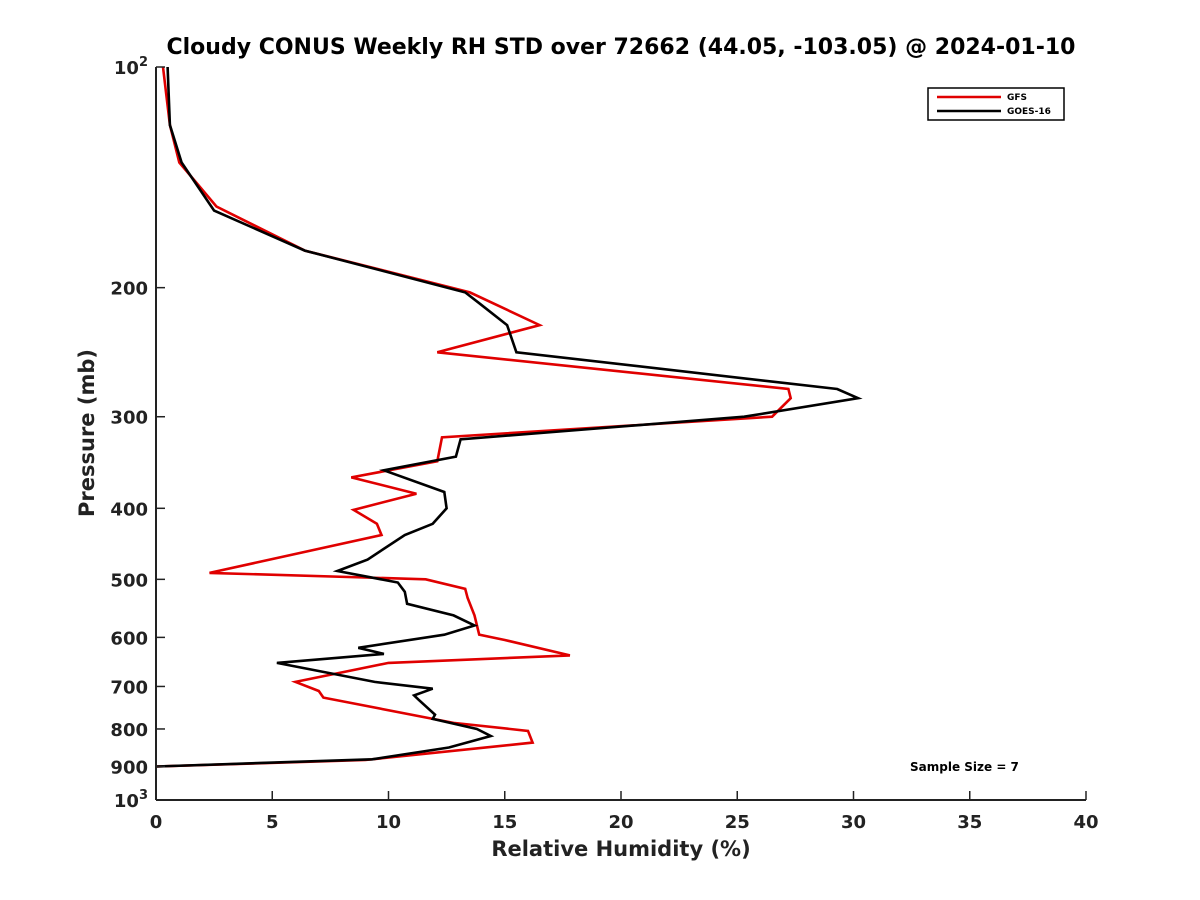  What do you see at coordinates (504, 822) in the screenshot?
I see `x-tick-label: 15` at bounding box center [504, 822].